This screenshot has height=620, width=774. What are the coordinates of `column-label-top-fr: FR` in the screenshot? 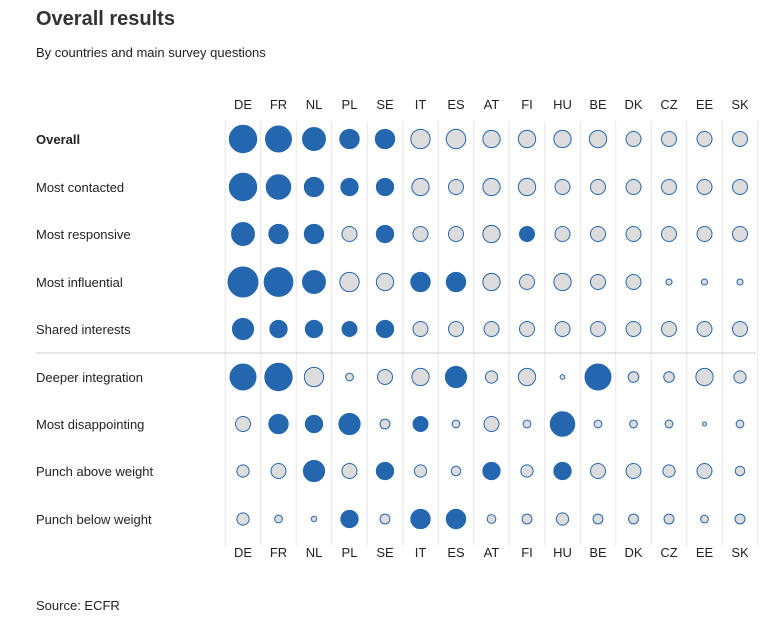 It's located at (278, 104).